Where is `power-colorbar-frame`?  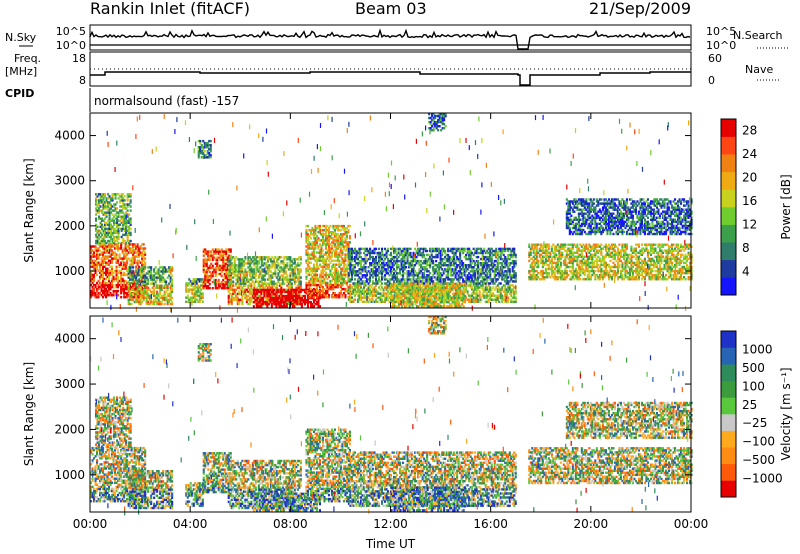 power-colorbar-frame is located at coordinates (728, 207).